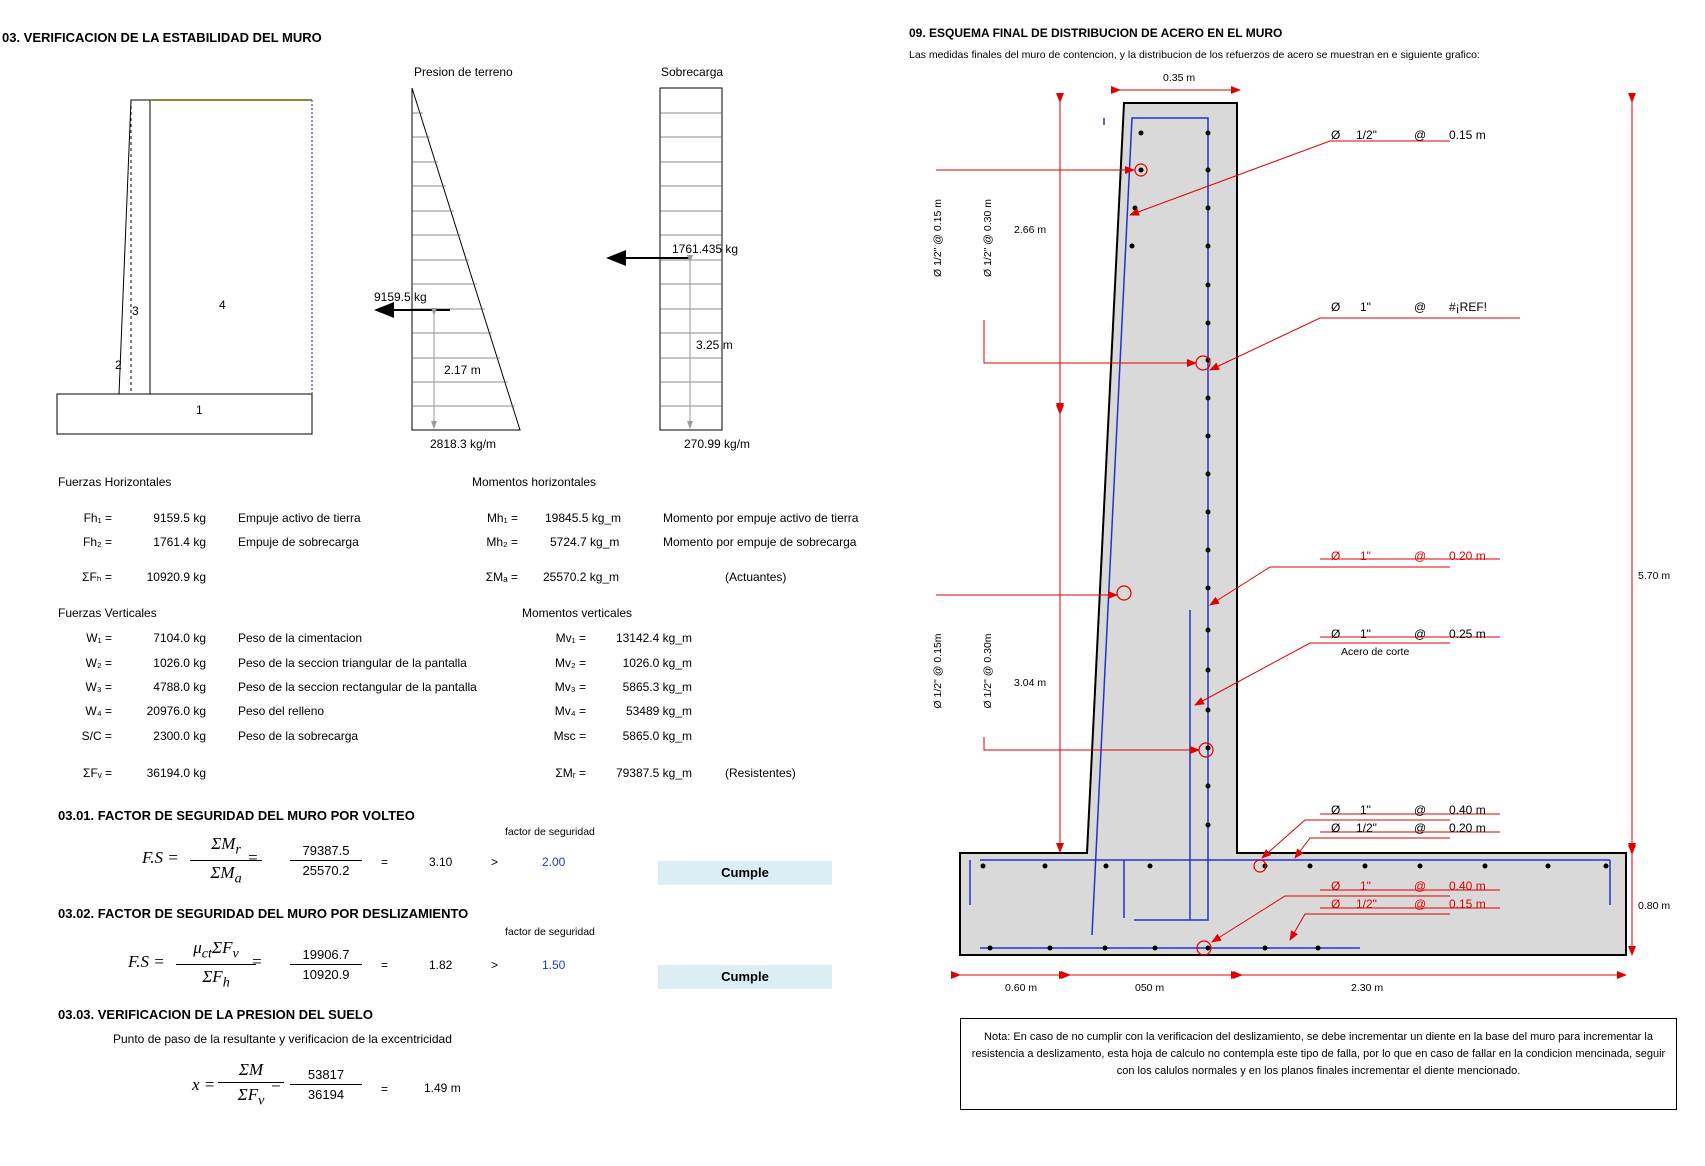  Describe the element at coordinates (585, 542) in the screenshot. I see `mh2-value: 5724.7 kg_m` at that location.